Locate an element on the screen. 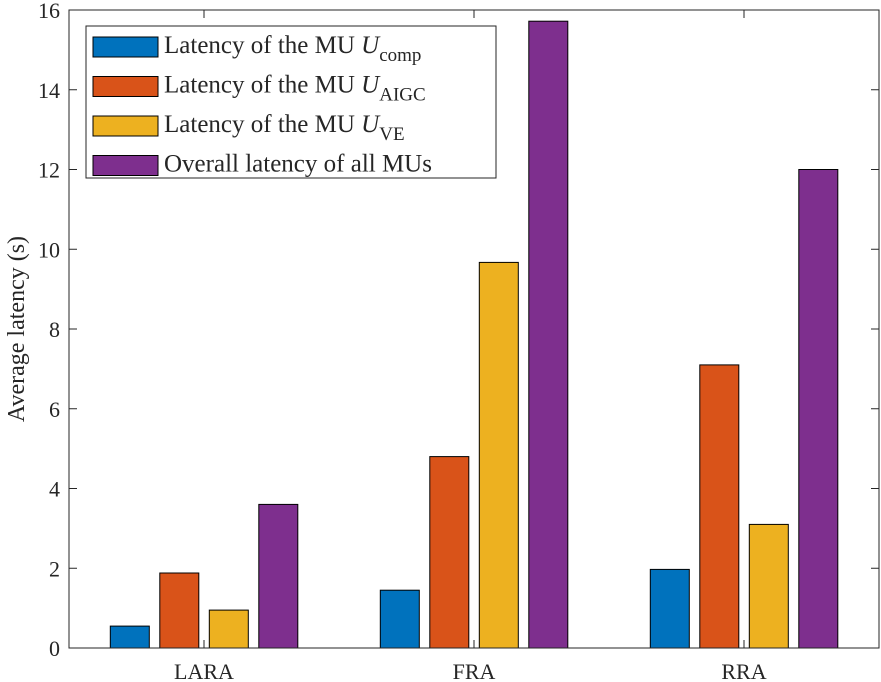 Image resolution: width=881 pixels, height=682 pixels. x-tick-label-rra: RRA is located at coordinates (743, 670).